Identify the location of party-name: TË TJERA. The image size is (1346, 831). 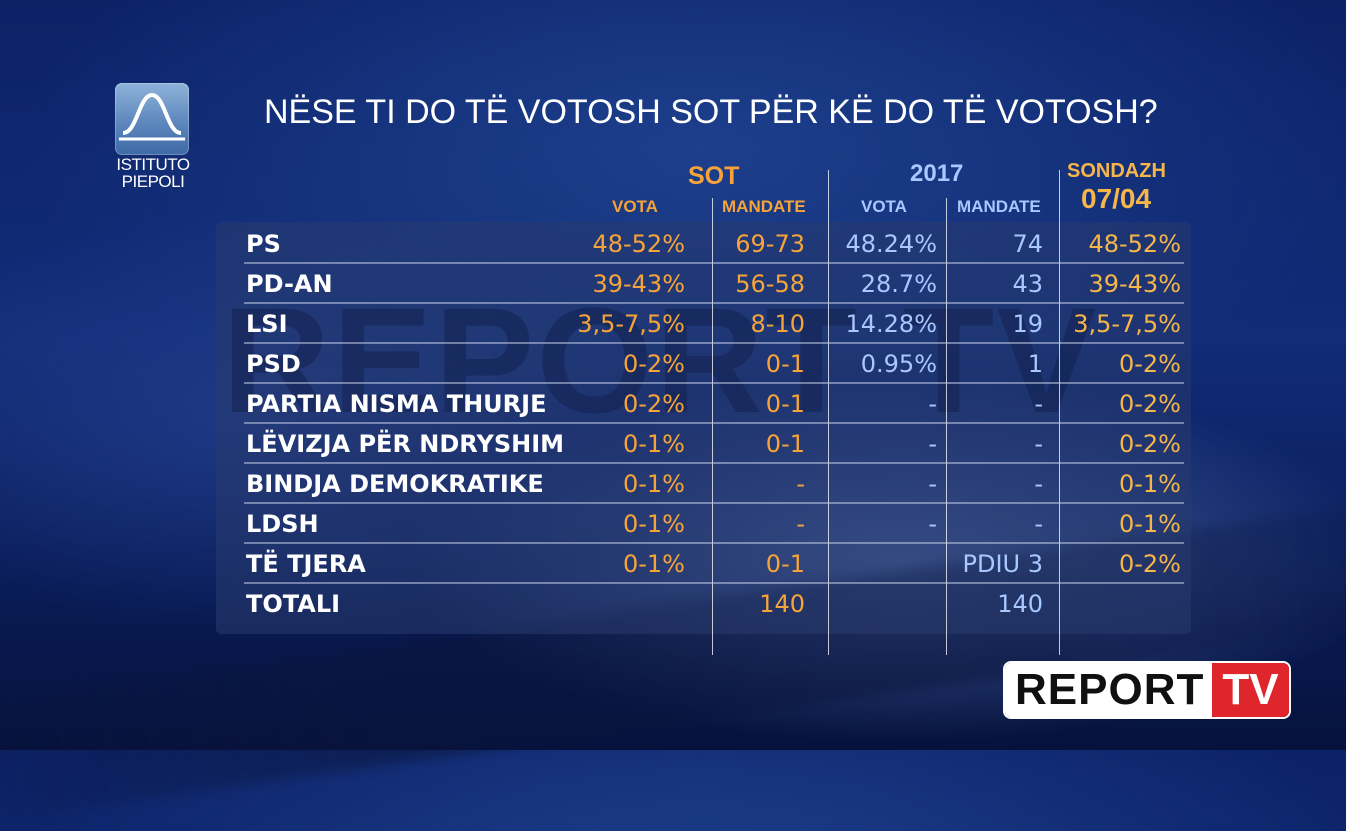
(306, 564).